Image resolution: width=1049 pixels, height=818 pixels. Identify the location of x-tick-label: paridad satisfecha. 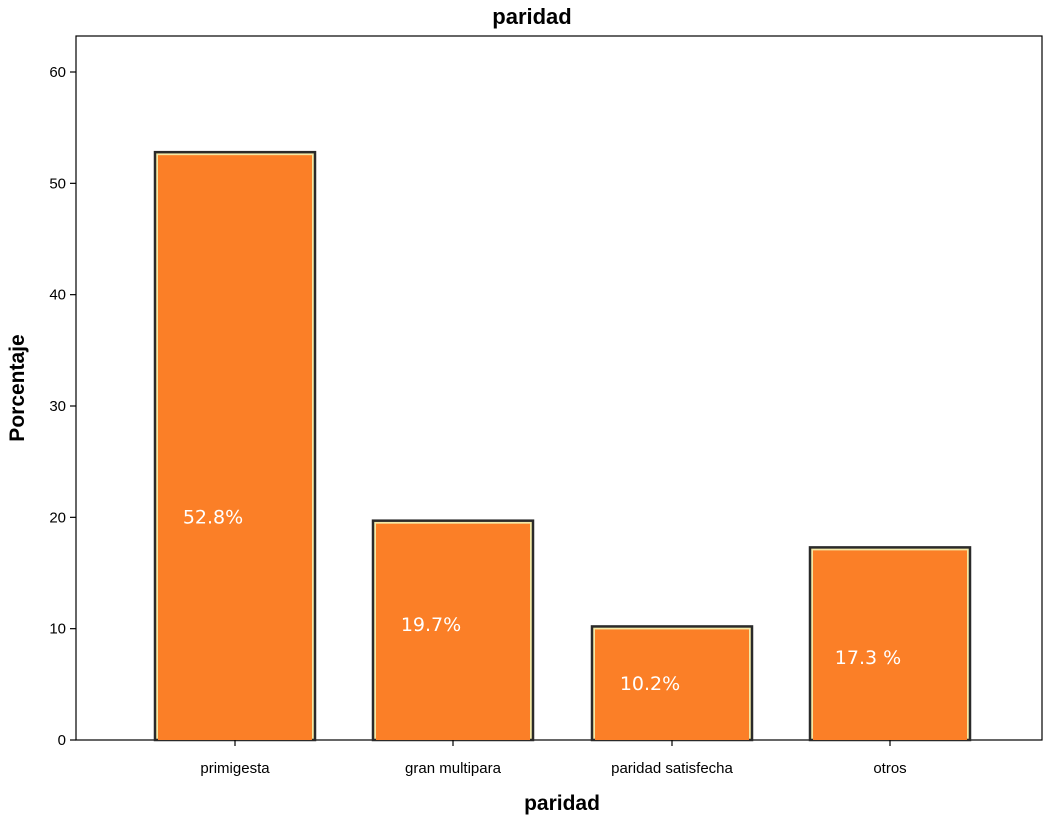
(672, 768).